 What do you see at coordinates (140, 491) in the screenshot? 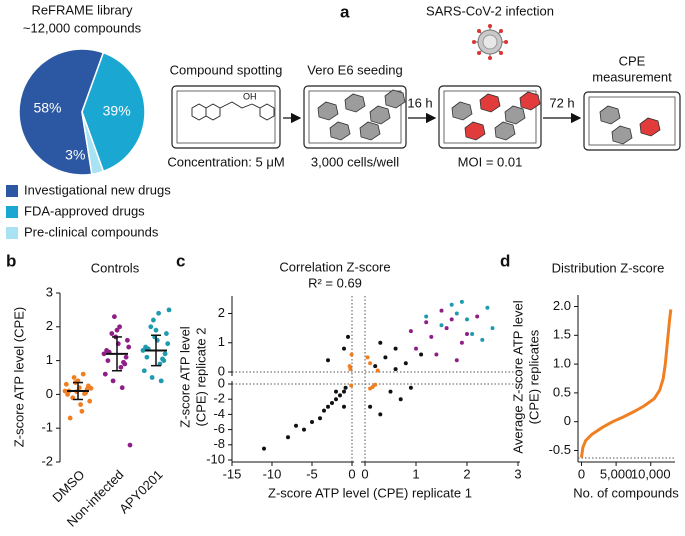
I see `x-tick-label: APY0201` at bounding box center [140, 491].